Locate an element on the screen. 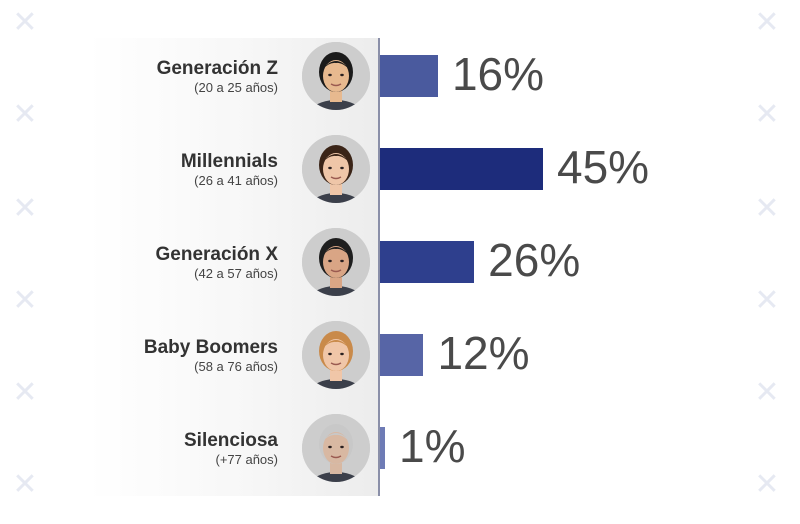 This screenshot has height=524, width=800. data-label: 1% is located at coordinates (432, 446).